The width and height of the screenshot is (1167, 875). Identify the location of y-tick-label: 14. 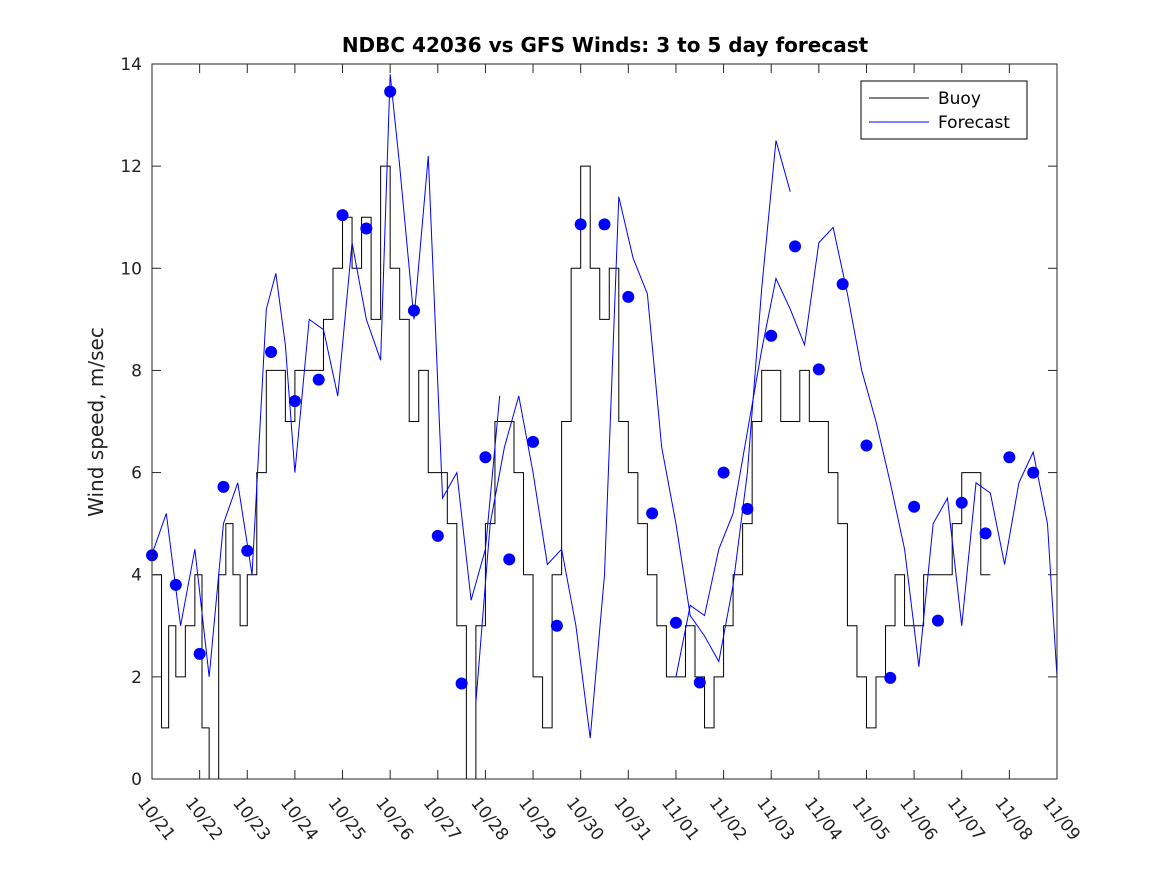
(131, 65).